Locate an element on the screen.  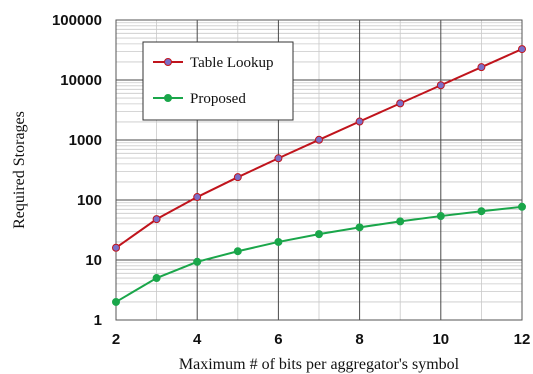
y-tick-label: 100000 is located at coordinates (77, 20).